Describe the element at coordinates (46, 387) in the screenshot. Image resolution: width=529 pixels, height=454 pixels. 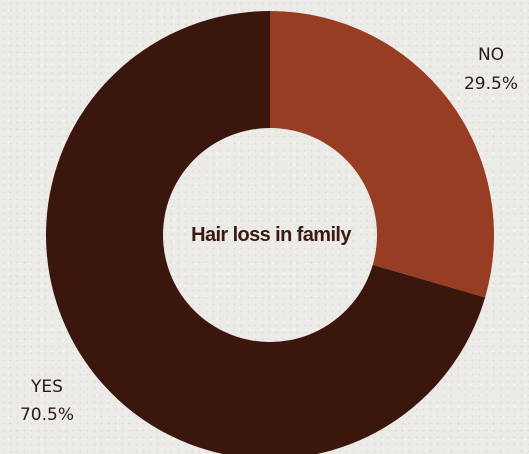
I see `slice-label-yes-name: YES` at that location.